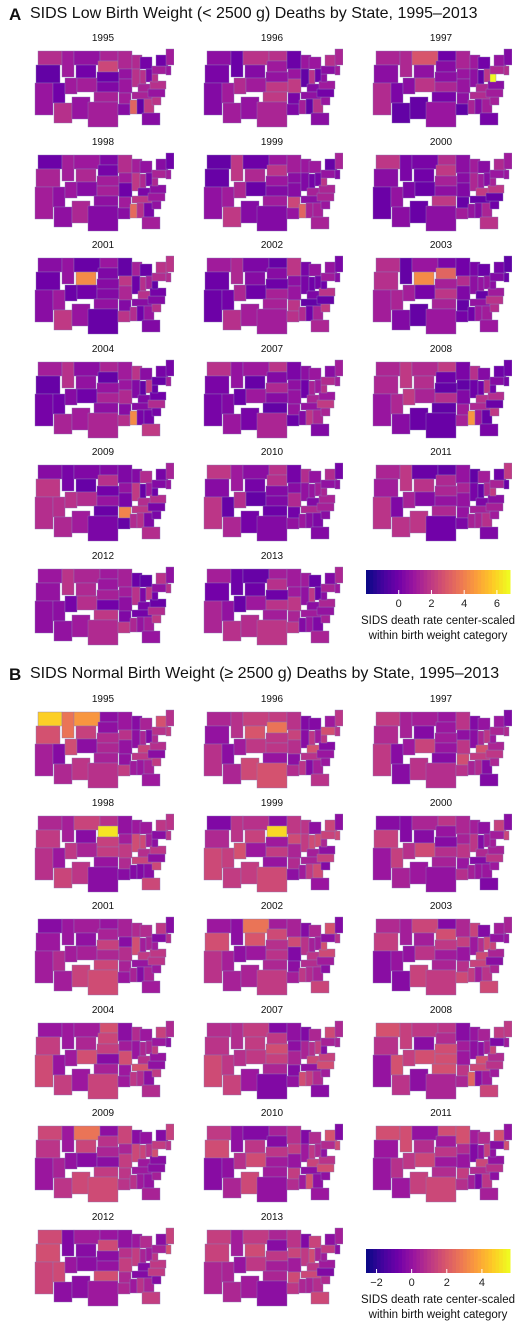 This screenshot has width=519, height=1339. What do you see at coordinates (441, 500) in the screenshot?
I see `map-a-2011: 2011` at bounding box center [441, 500].